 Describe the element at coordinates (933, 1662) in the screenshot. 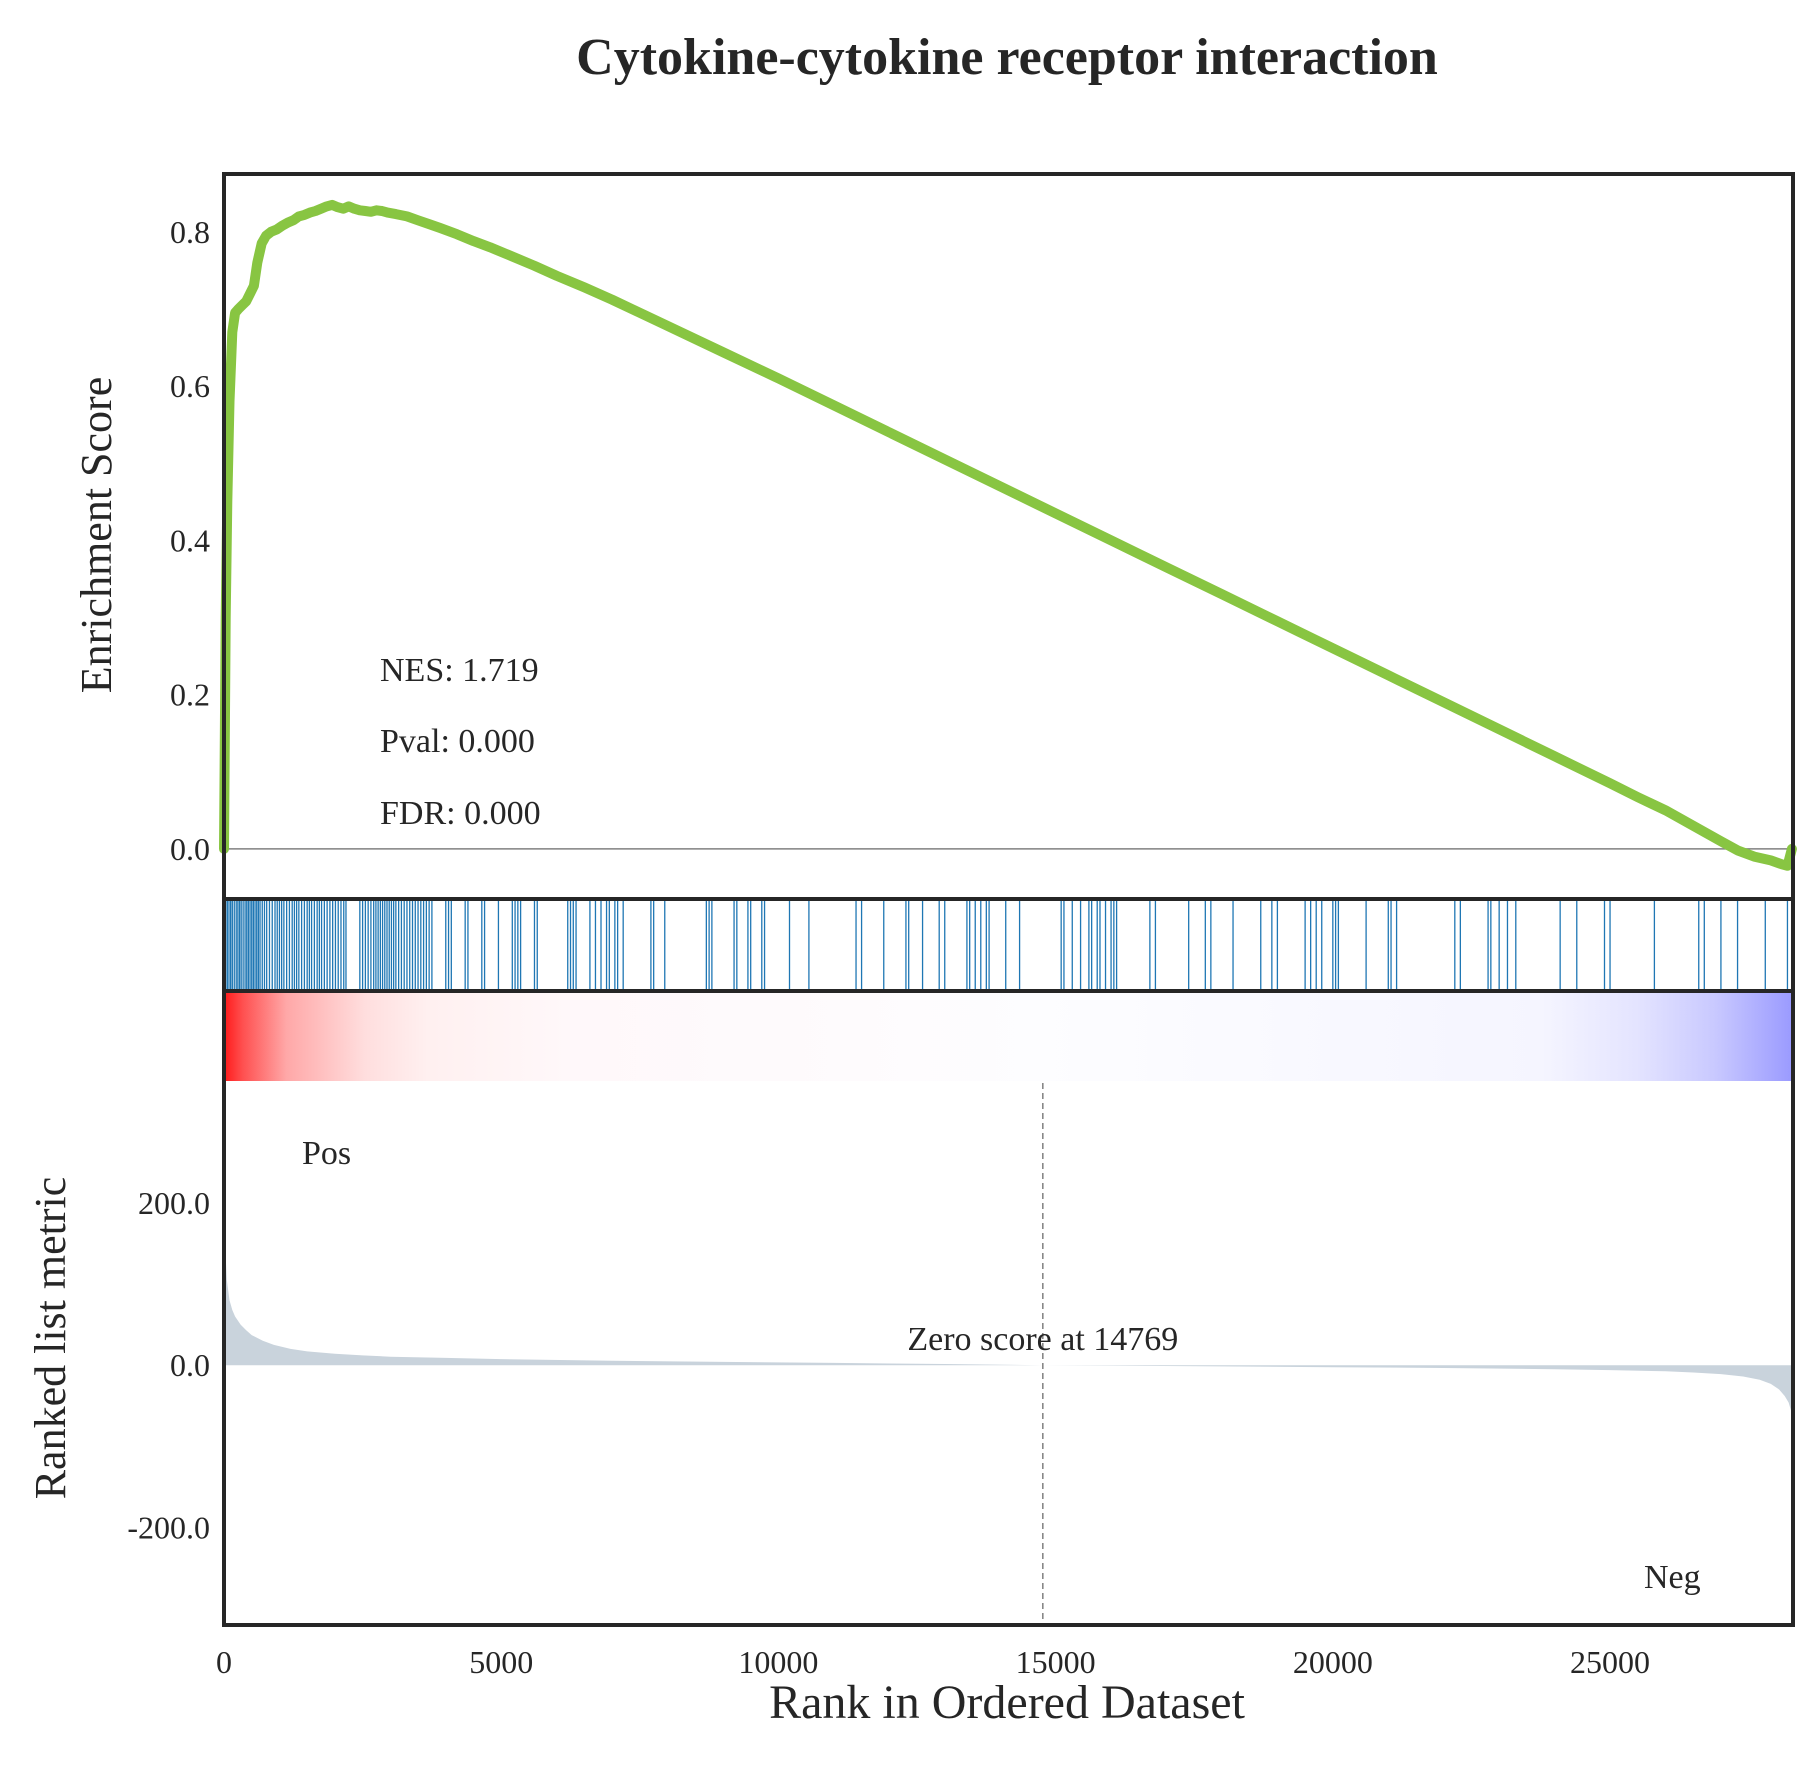

I see `x-ticks: 0 5000 10000 15000 20000 25000` at that location.